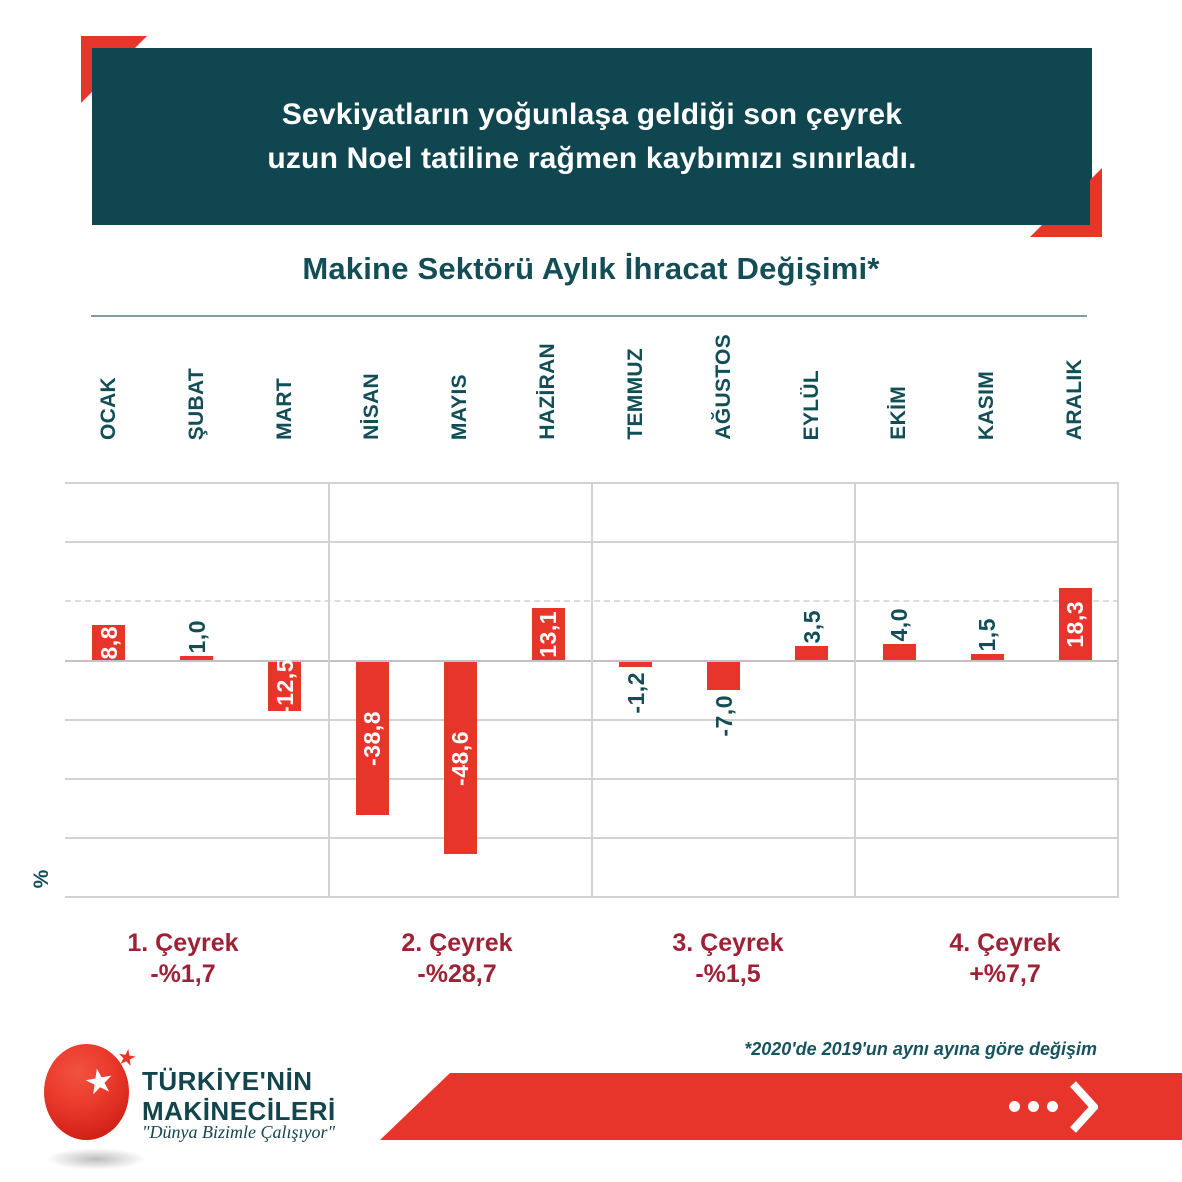 This screenshot has height=1182, width=1182. Describe the element at coordinates (635, 693) in the screenshot. I see `bar-value-label: -1,2` at that location.